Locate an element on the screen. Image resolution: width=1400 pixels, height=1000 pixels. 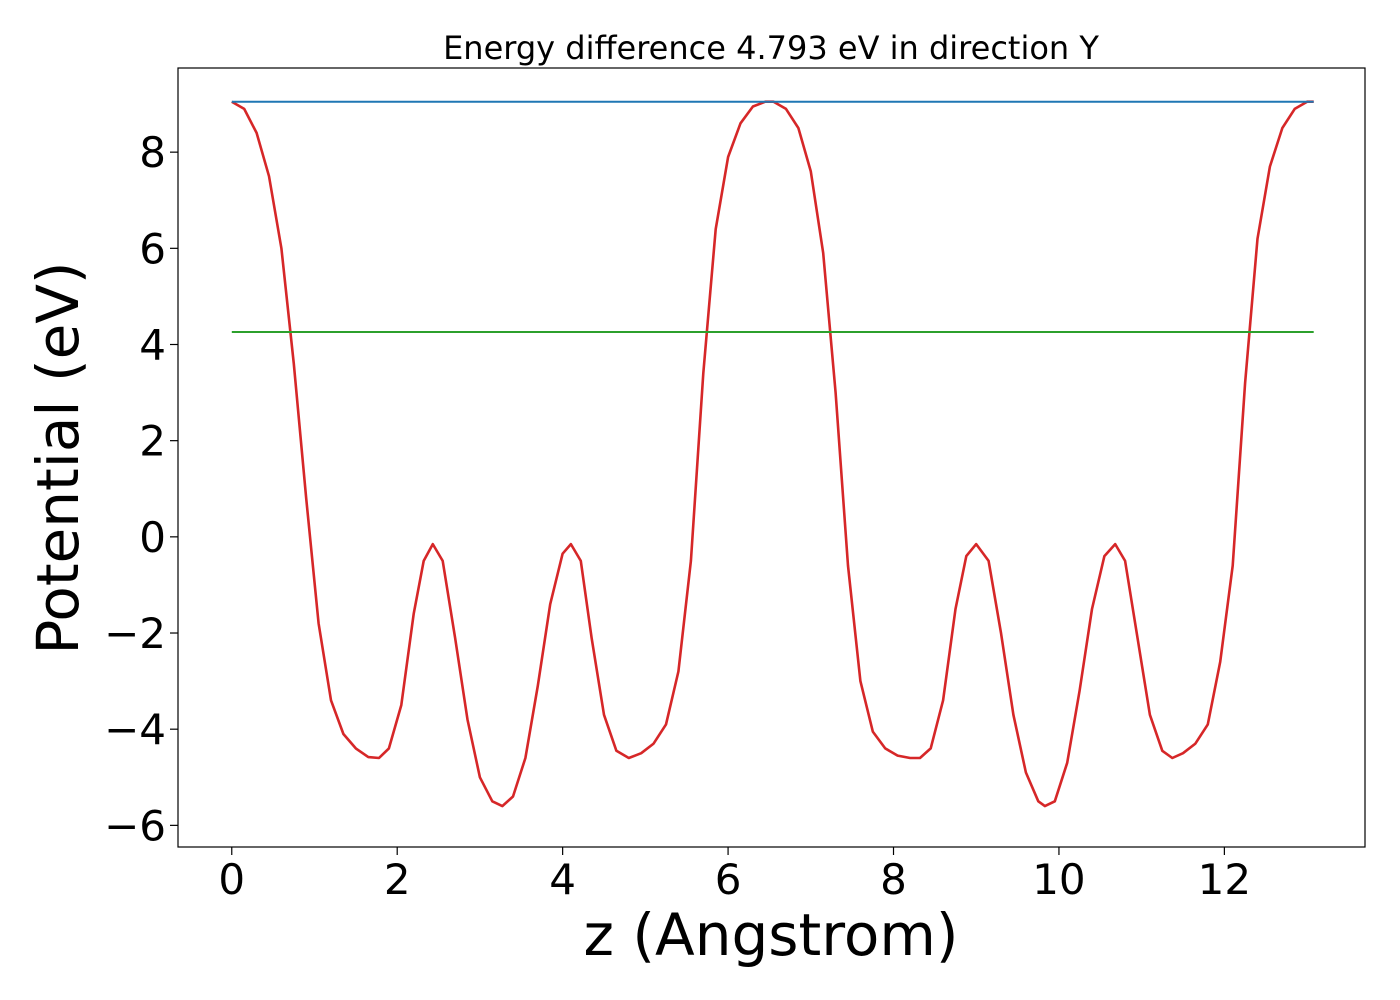
y-axis: 8 6 4 2 0 −2 −4 −6 is located at coordinates (141, 489).